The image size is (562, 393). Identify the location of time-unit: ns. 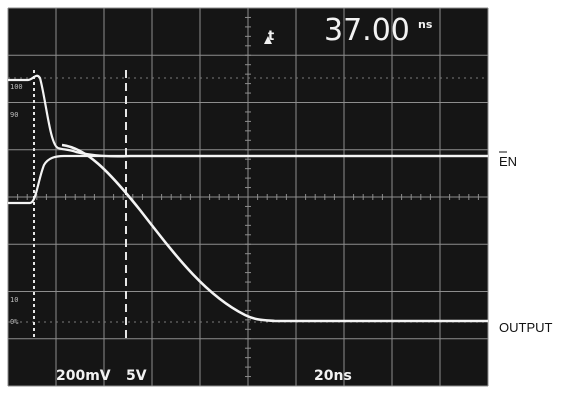
(425, 24).